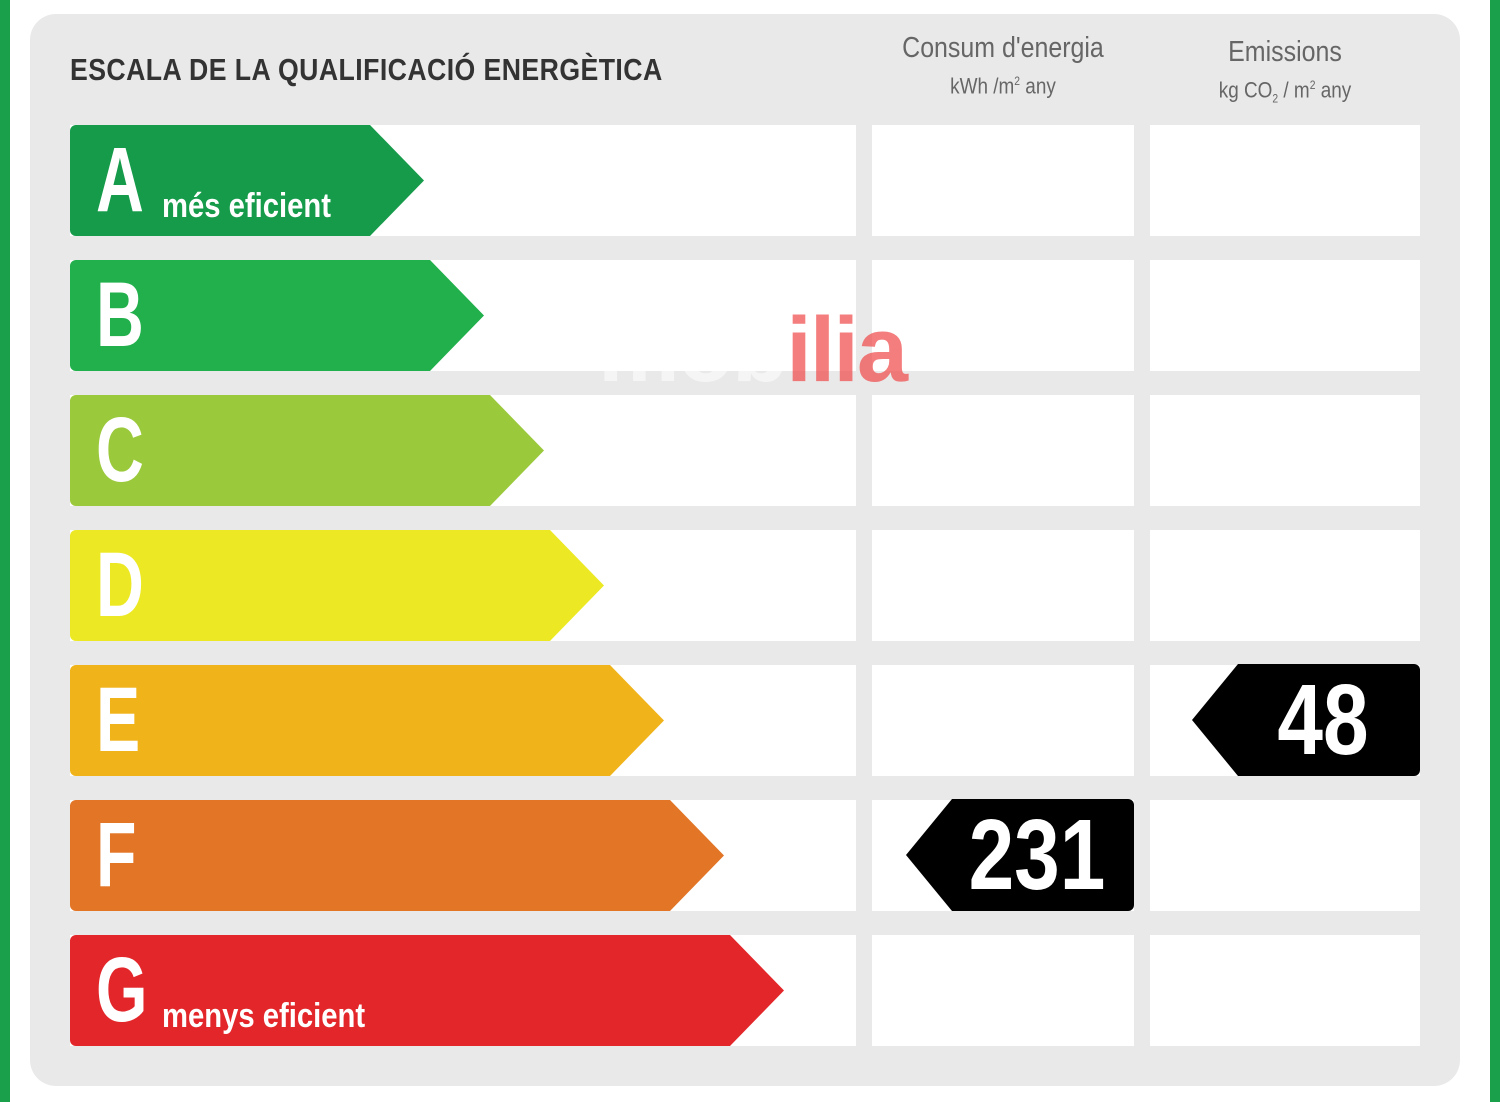  Describe the element at coordinates (264, 1016) in the screenshot. I see `band-caption: menys eficient` at that location.